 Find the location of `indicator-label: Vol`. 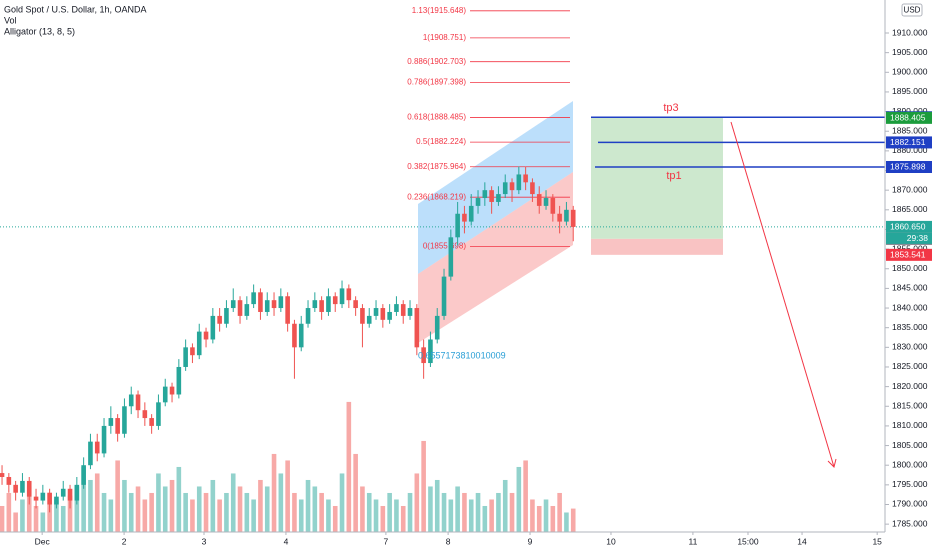

indicator-label: Vol is located at coordinates (10, 20).